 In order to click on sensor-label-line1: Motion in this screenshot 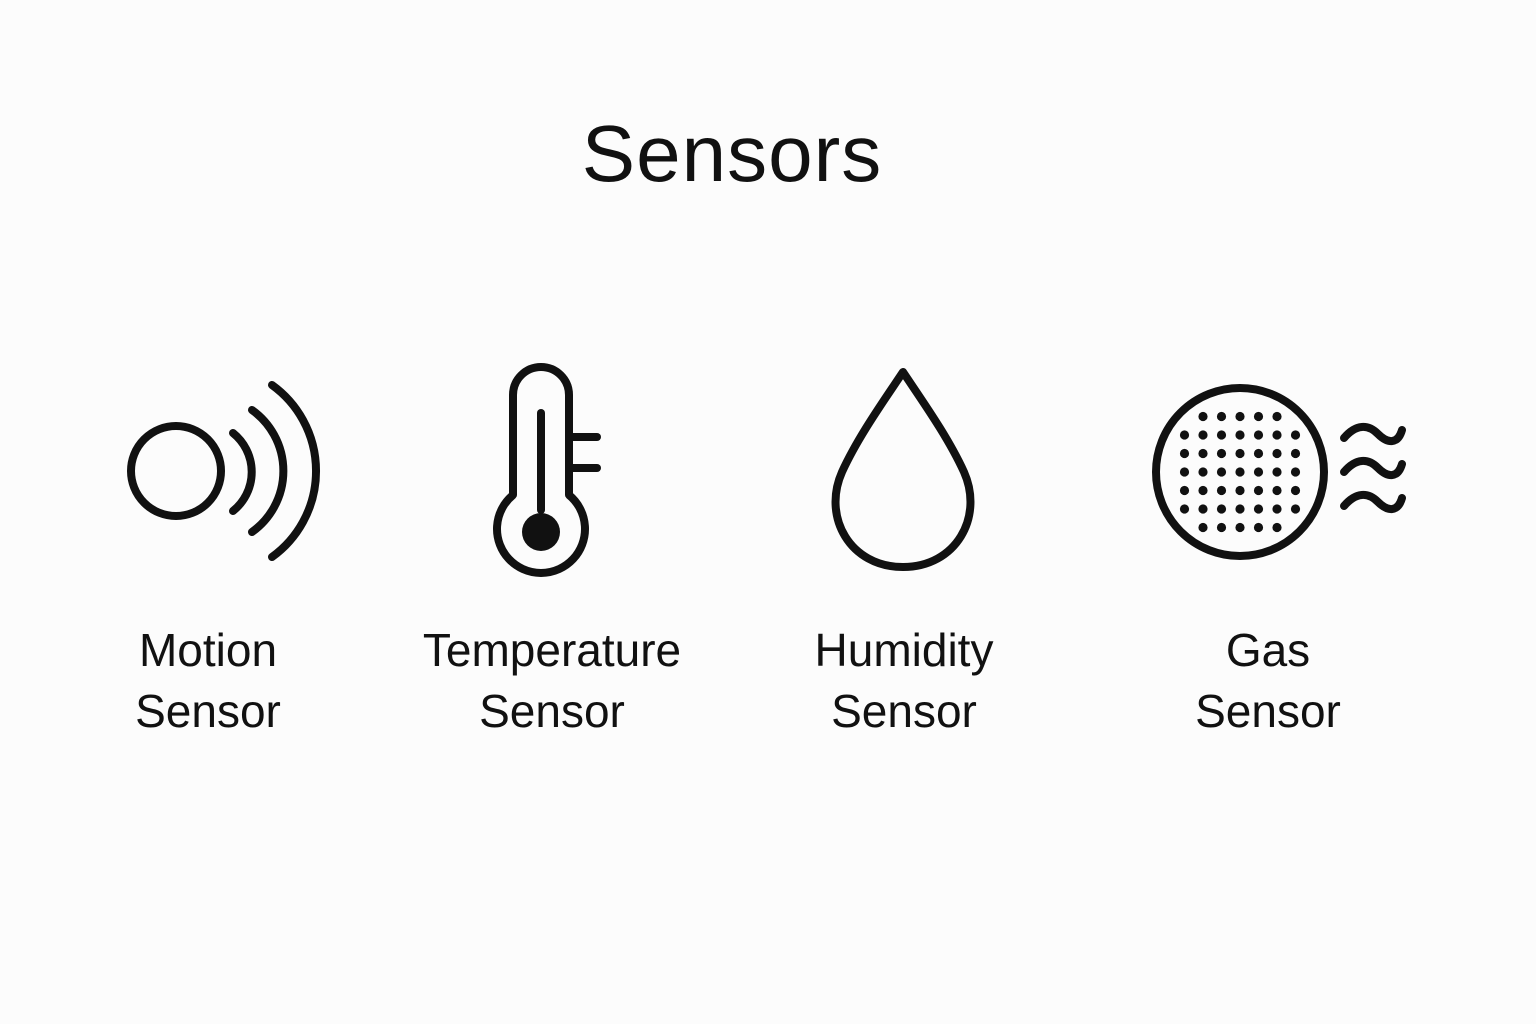, I will do `click(208, 650)`.